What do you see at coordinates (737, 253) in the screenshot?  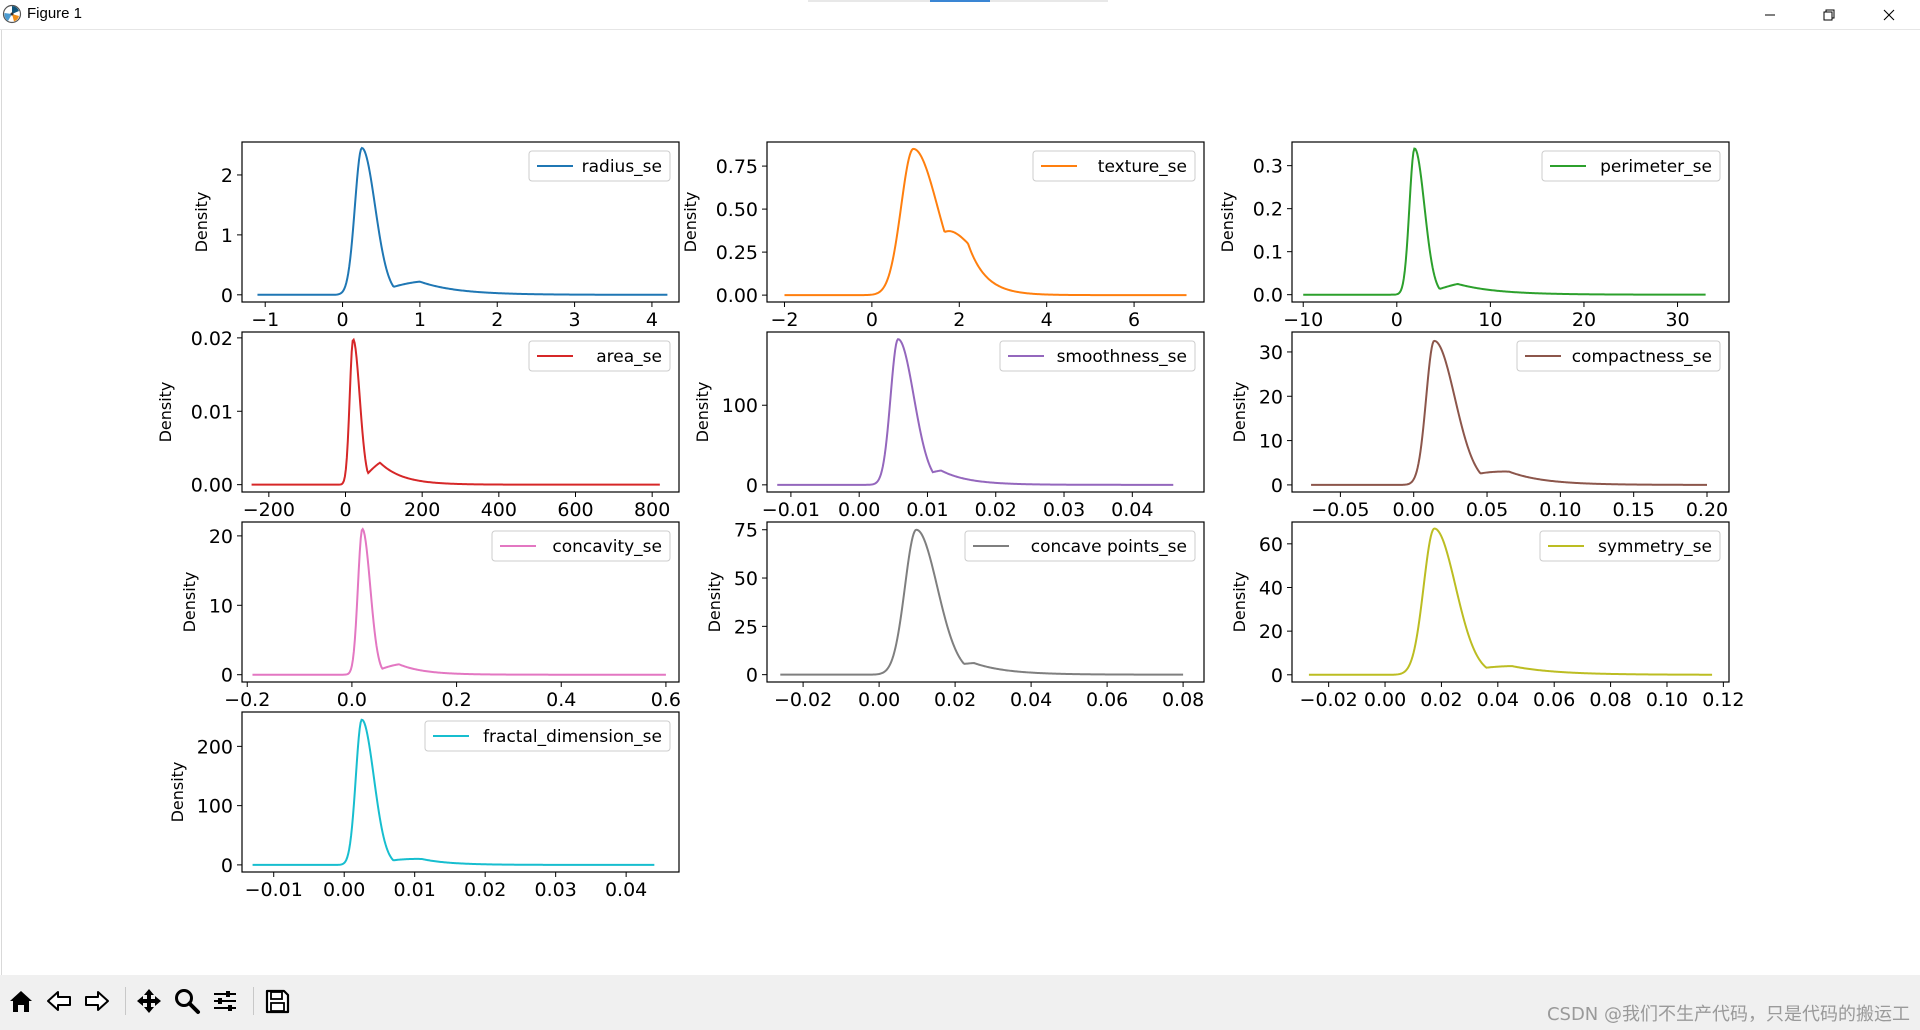 I see `y-tick-label: 0.25` at bounding box center [737, 253].